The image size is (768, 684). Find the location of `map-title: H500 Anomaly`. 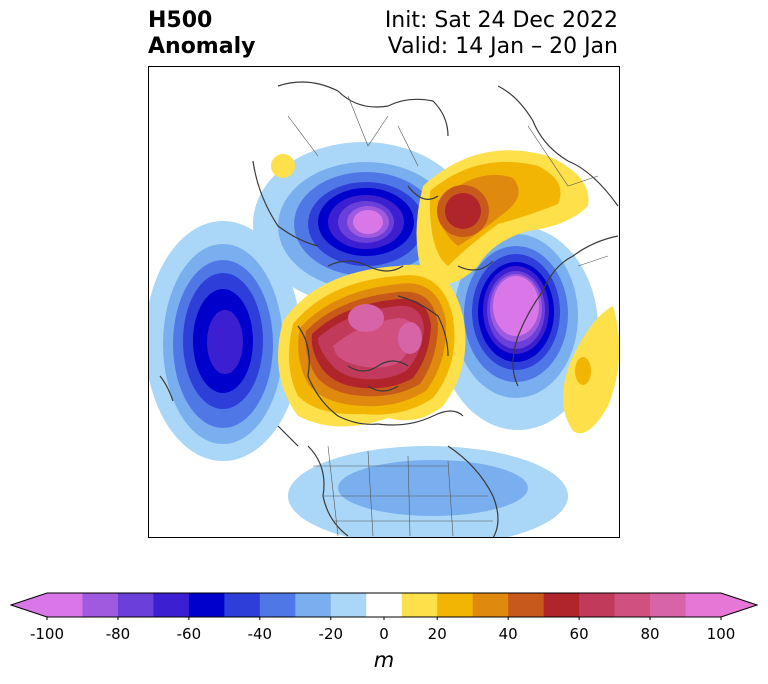

map-title: H500 Anomaly is located at coordinates (201, 34).